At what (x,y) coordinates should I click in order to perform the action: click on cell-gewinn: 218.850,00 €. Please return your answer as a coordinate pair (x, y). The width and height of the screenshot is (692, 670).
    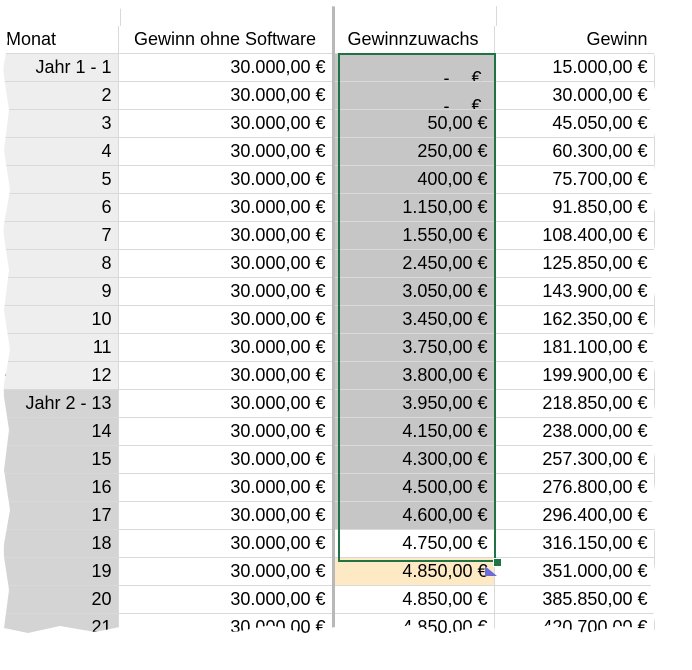
    Looking at the image, I should click on (574, 403).